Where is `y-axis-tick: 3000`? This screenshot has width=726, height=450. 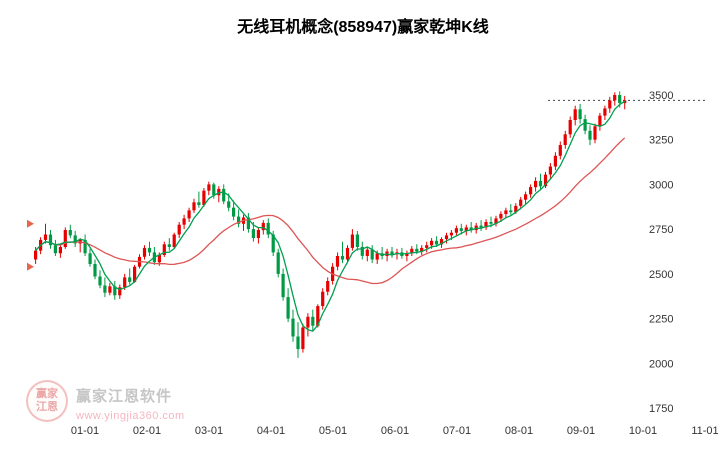 y-axis-tick: 3000 is located at coordinates (661, 185).